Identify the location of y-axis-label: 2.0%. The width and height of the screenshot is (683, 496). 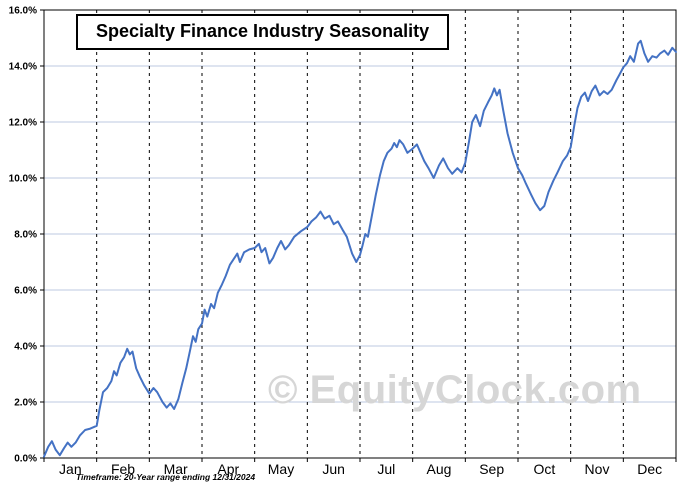
(25, 403).